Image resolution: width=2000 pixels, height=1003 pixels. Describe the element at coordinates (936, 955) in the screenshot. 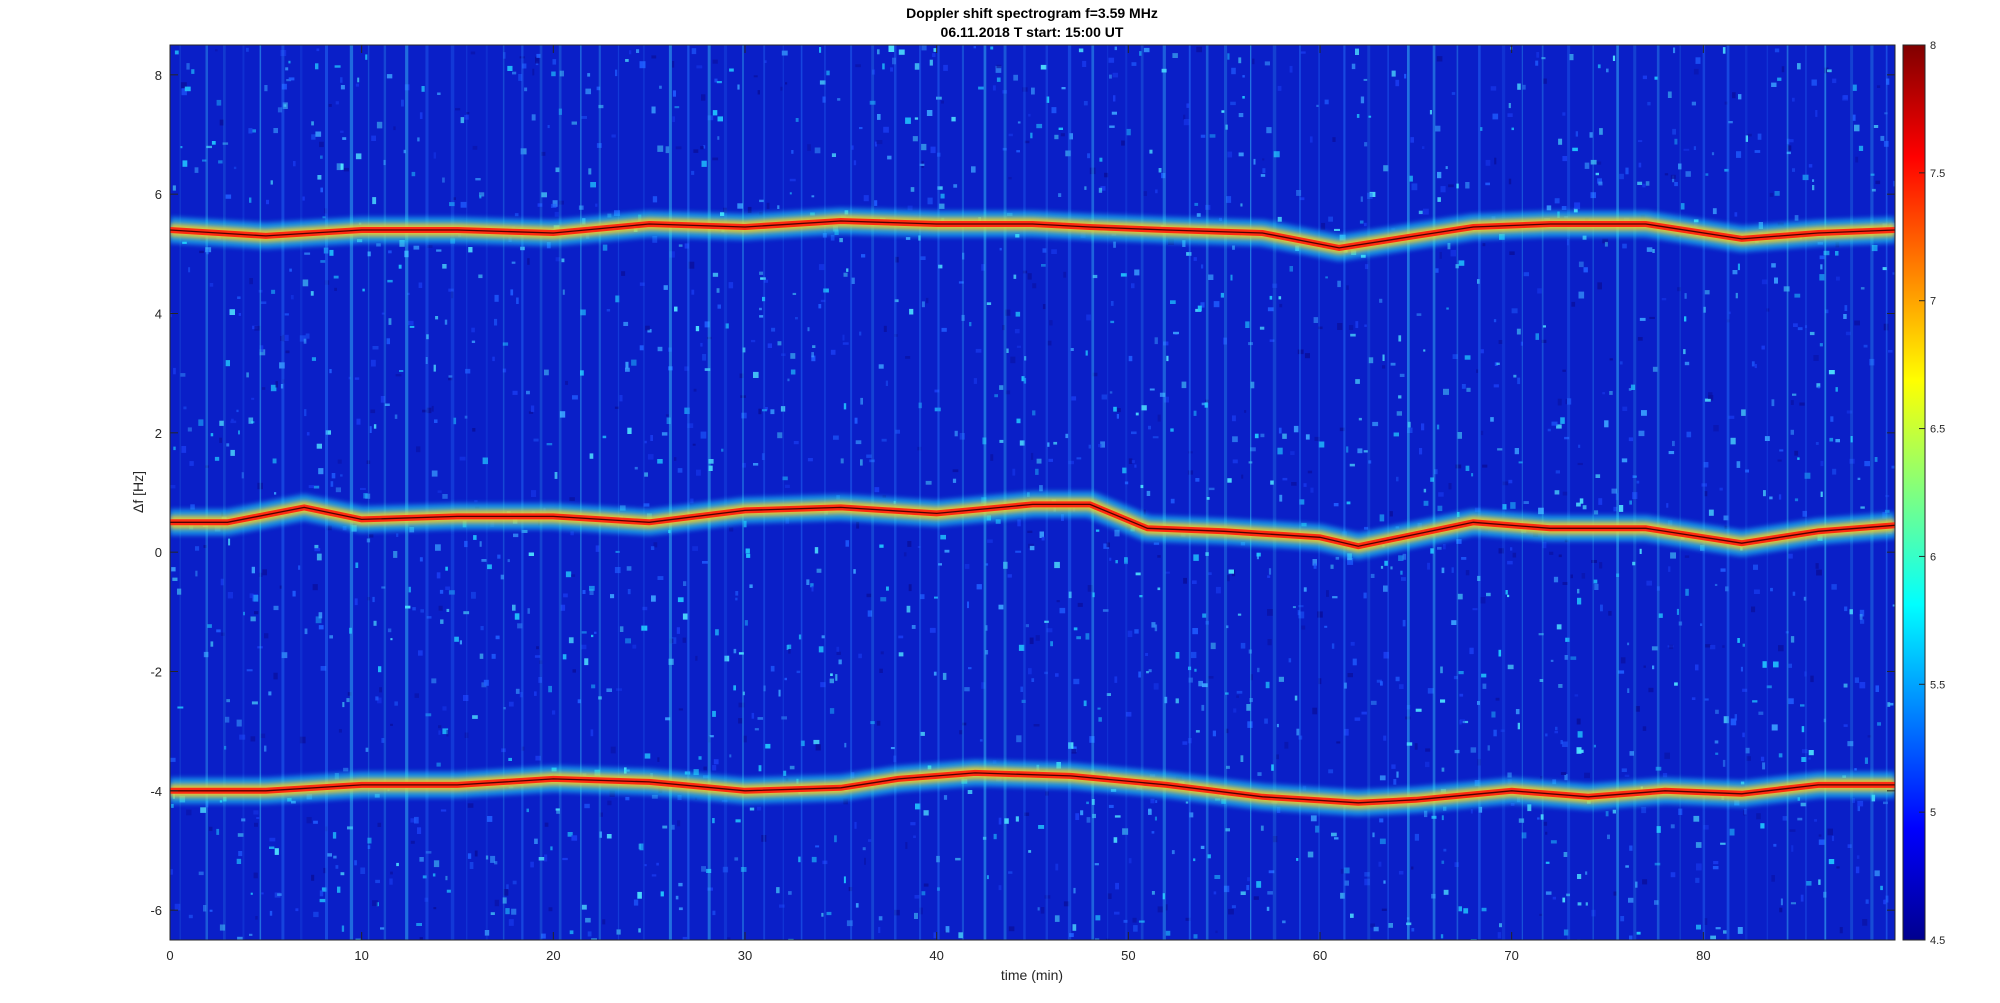

I see `x-tick-label: 40` at that location.